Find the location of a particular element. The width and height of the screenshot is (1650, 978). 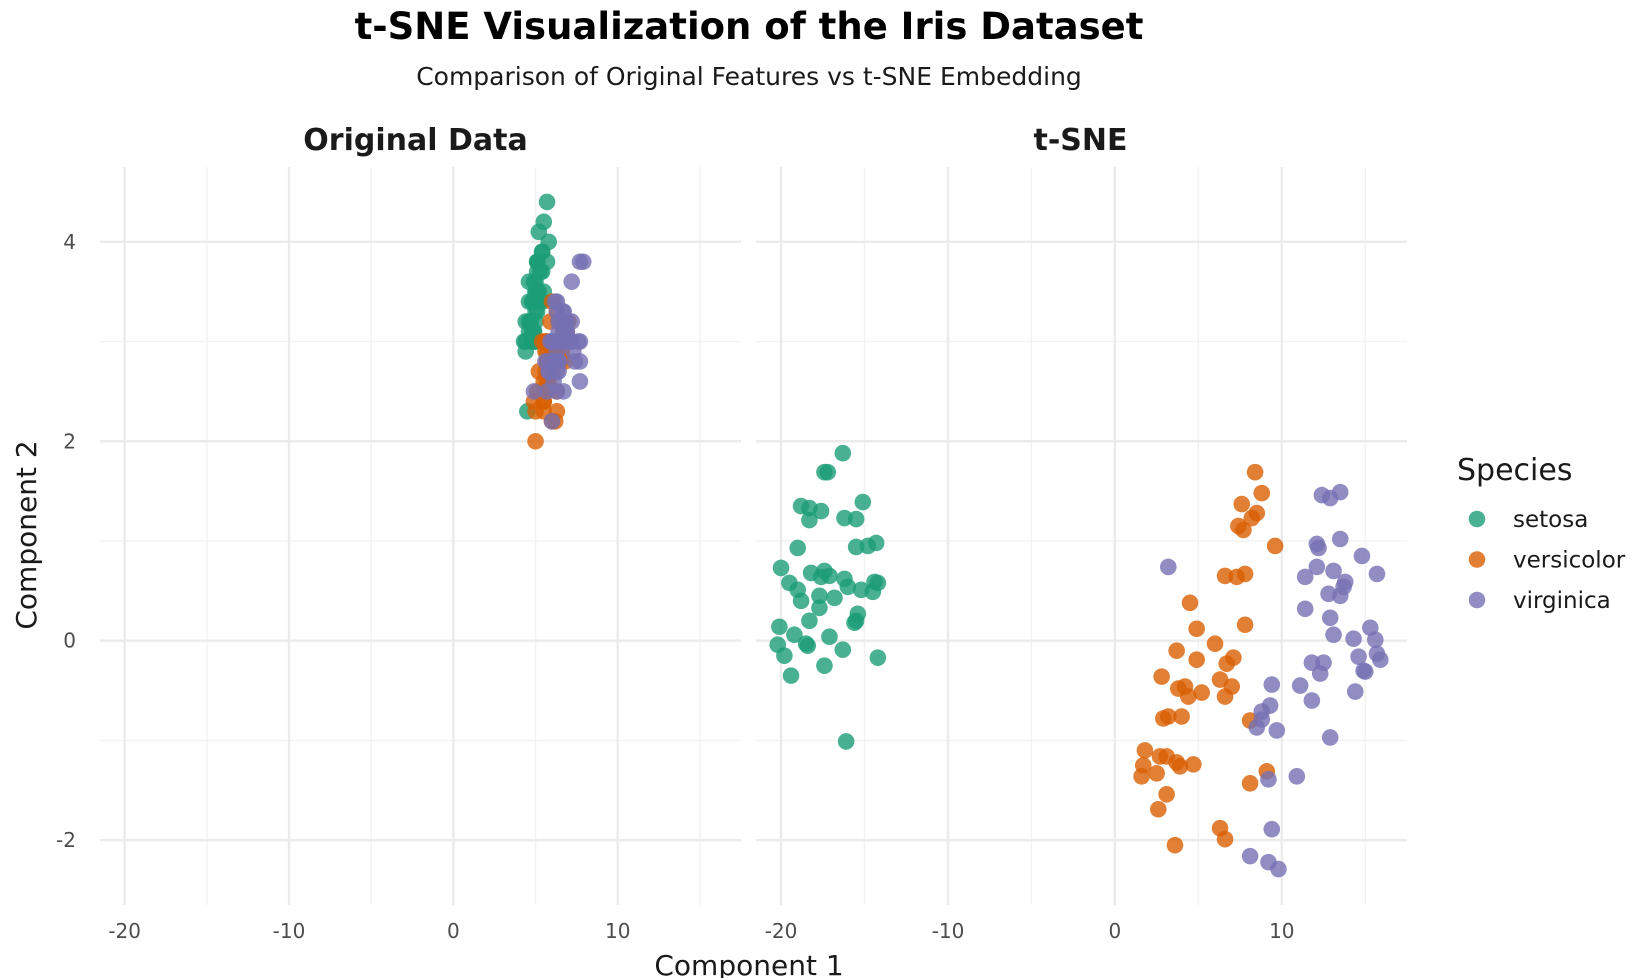

x-tick-label: -10 is located at coordinates (948, 931).